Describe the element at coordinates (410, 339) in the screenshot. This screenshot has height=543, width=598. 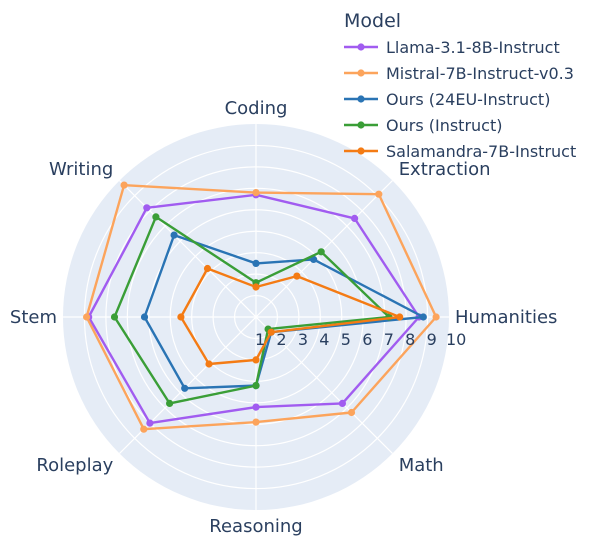
I see `tick-label-8: 8` at that location.